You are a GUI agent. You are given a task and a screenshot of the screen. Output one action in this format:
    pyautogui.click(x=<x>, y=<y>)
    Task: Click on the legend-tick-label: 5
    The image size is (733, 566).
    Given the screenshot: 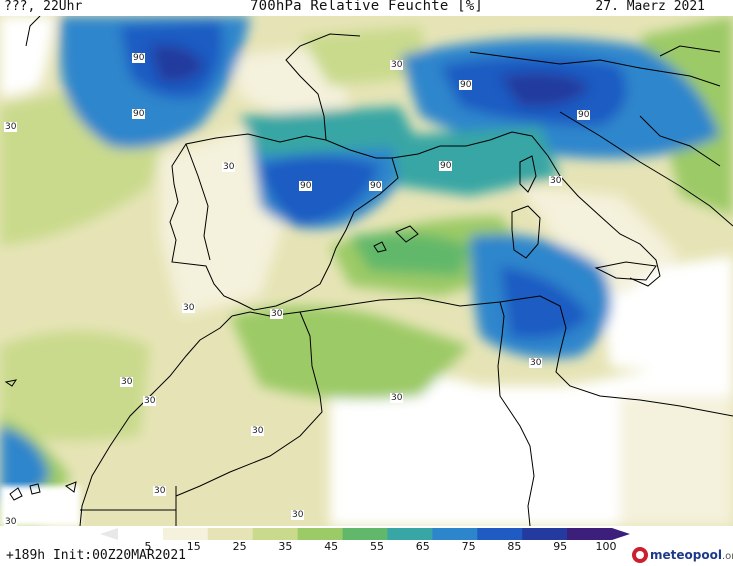 What is the action you would take?
    pyautogui.click(x=148, y=546)
    